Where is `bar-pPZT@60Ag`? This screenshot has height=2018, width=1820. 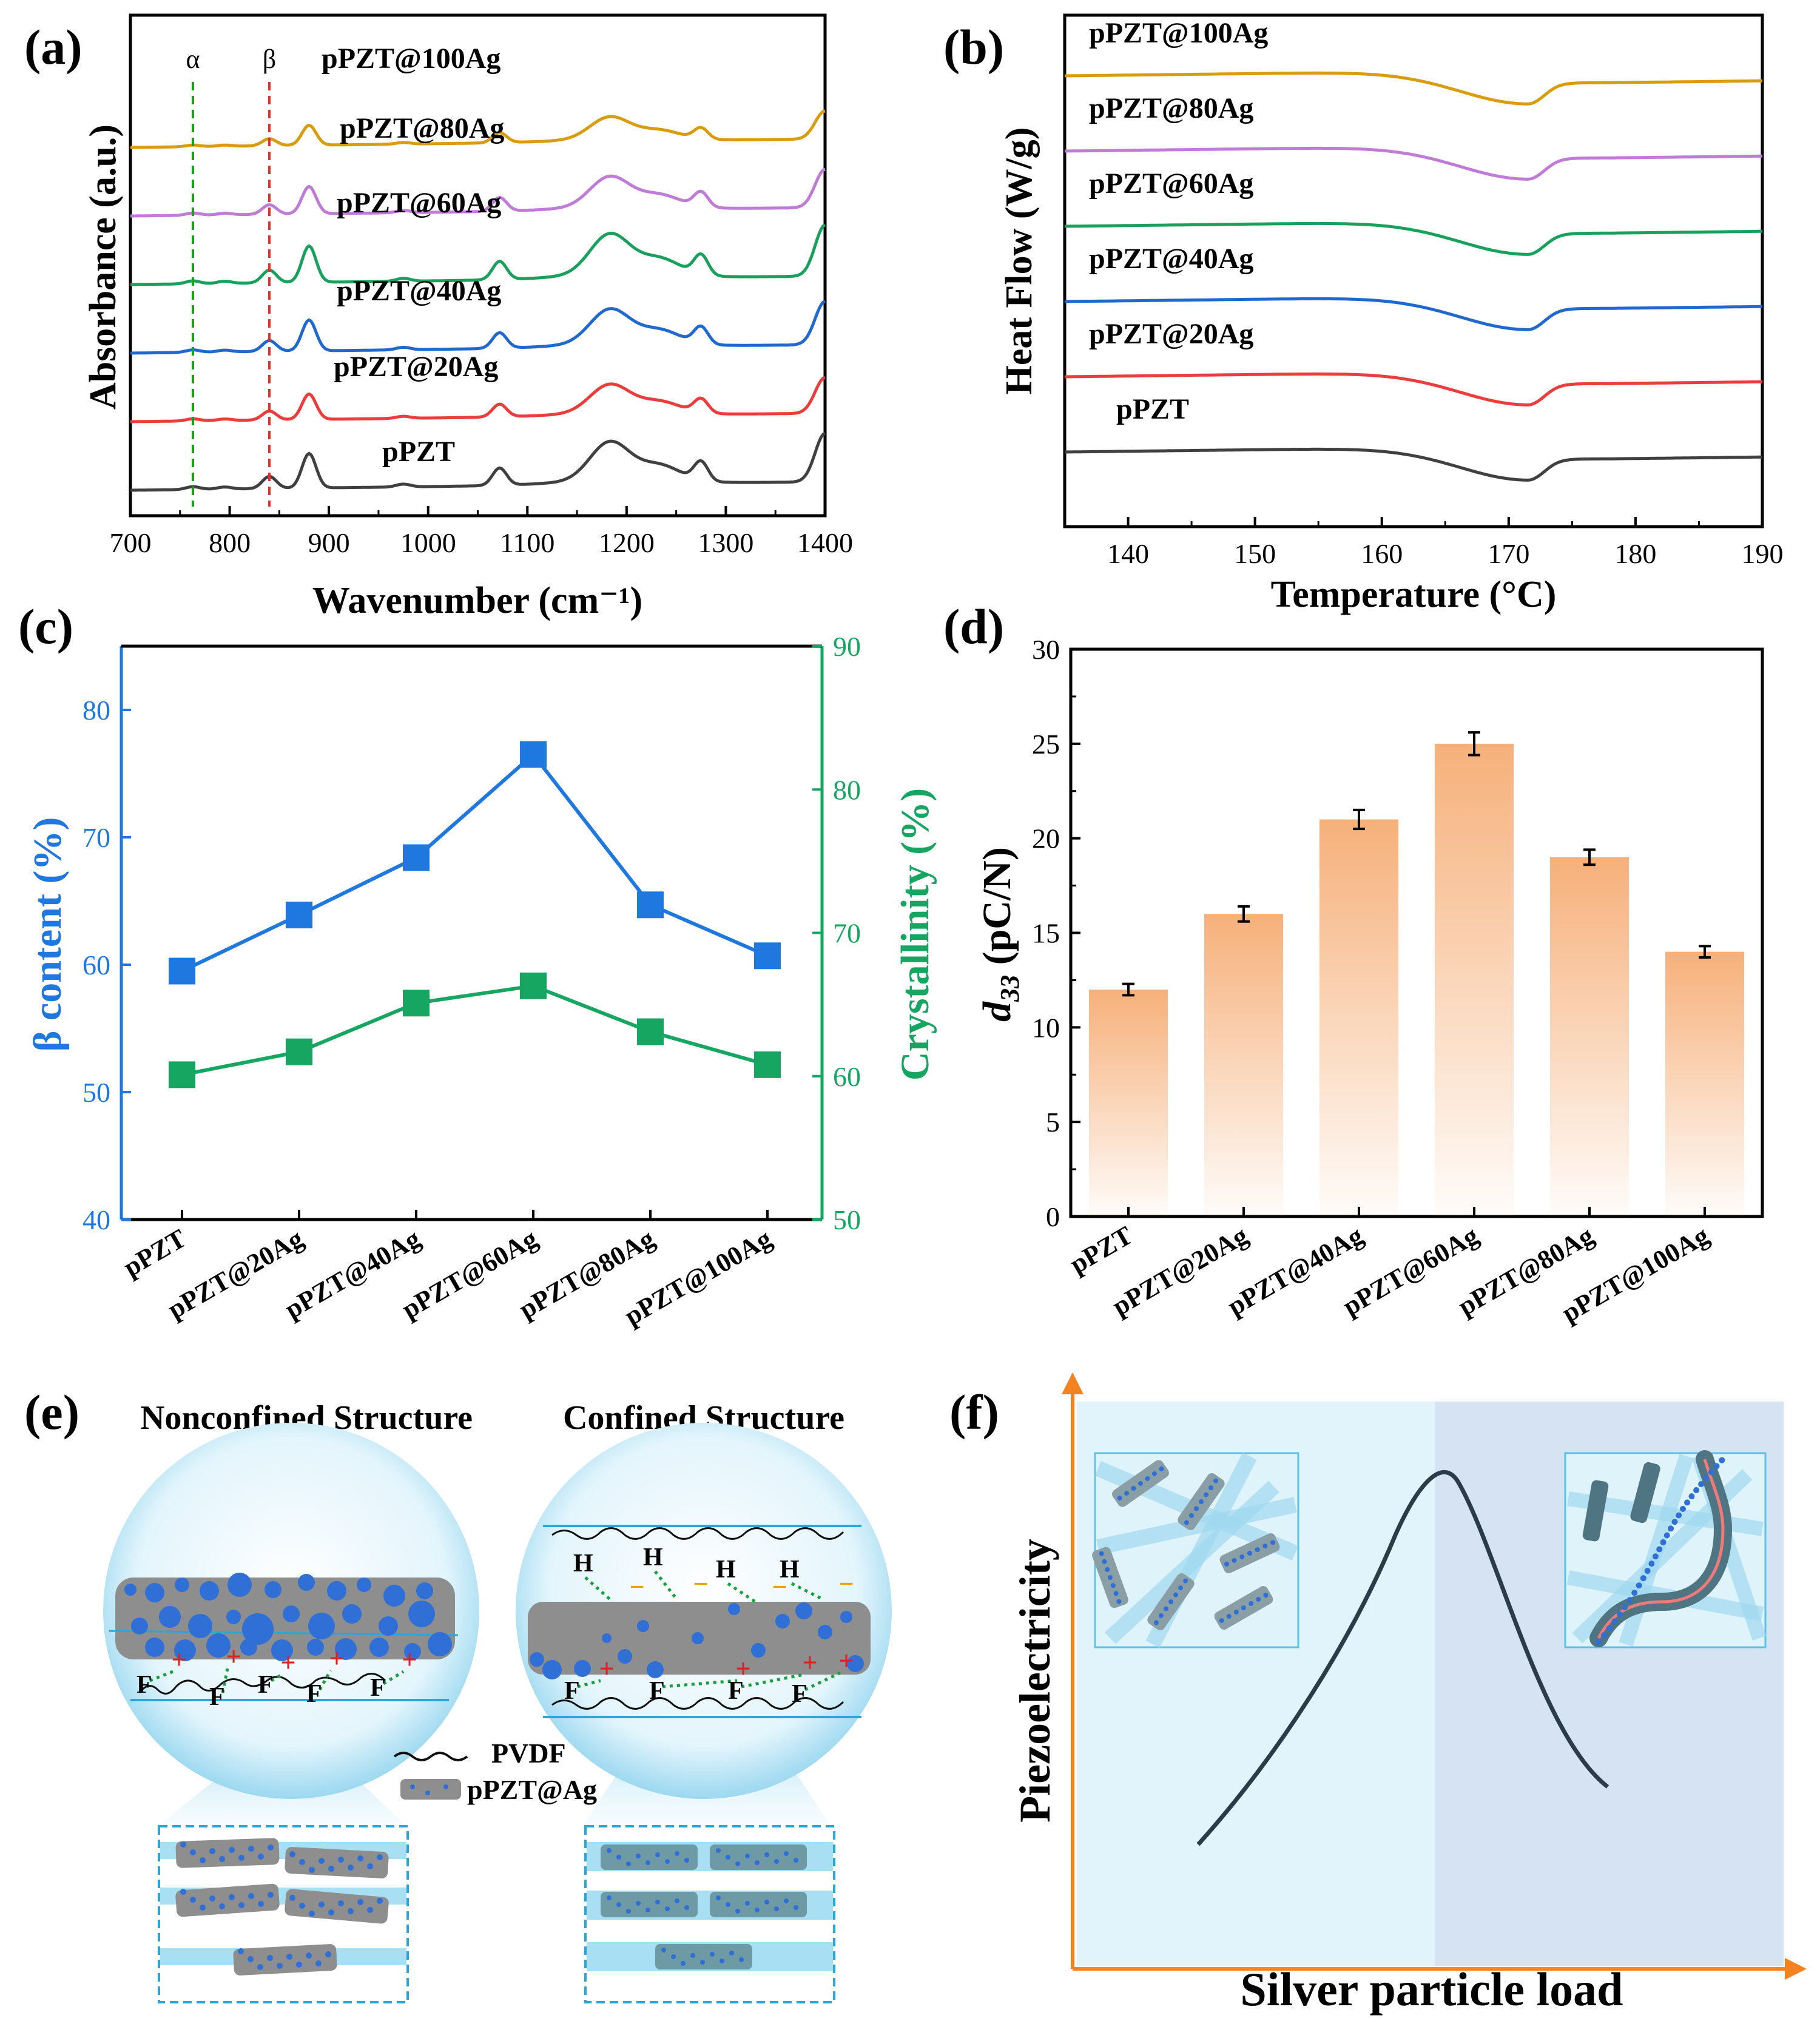 bar-pPZT@60Ag is located at coordinates (1474, 980).